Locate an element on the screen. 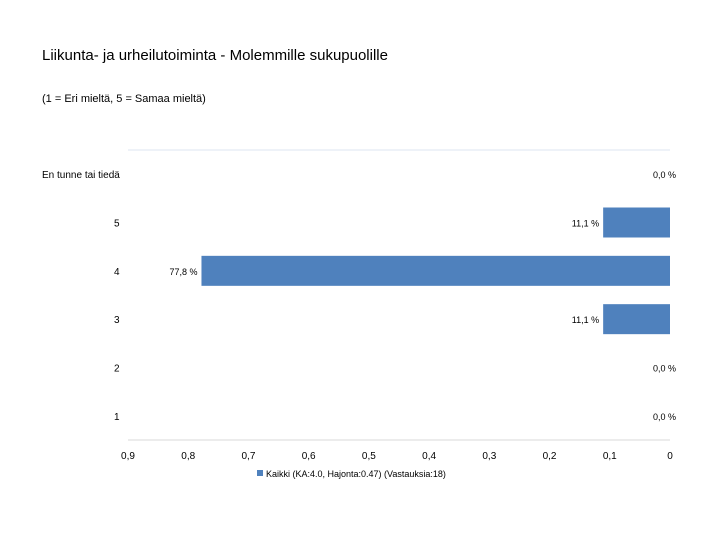 Image resolution: width=720 pixels, height=540 pixels. x-tick-label: 0,1 is located at coordinates (610, 456).